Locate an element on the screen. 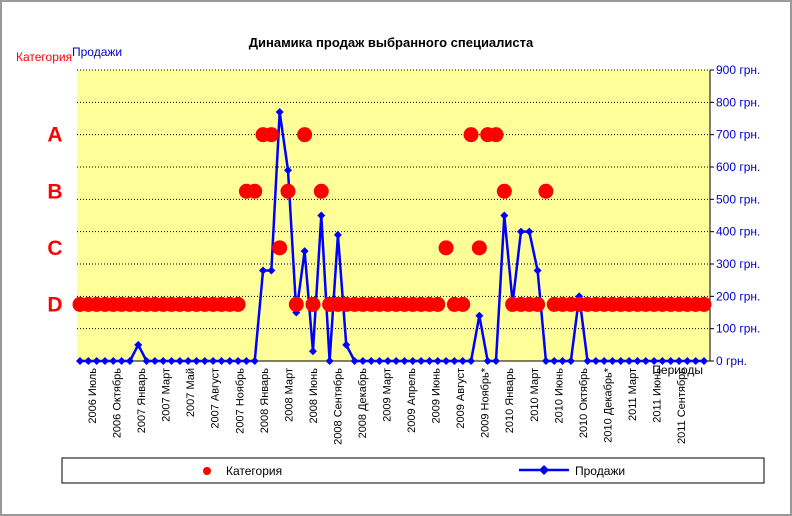 Image resolution: width=792 pixels, height=516 pixels. right-tick-label: 0 грн. is located at coordinates (731, 361).